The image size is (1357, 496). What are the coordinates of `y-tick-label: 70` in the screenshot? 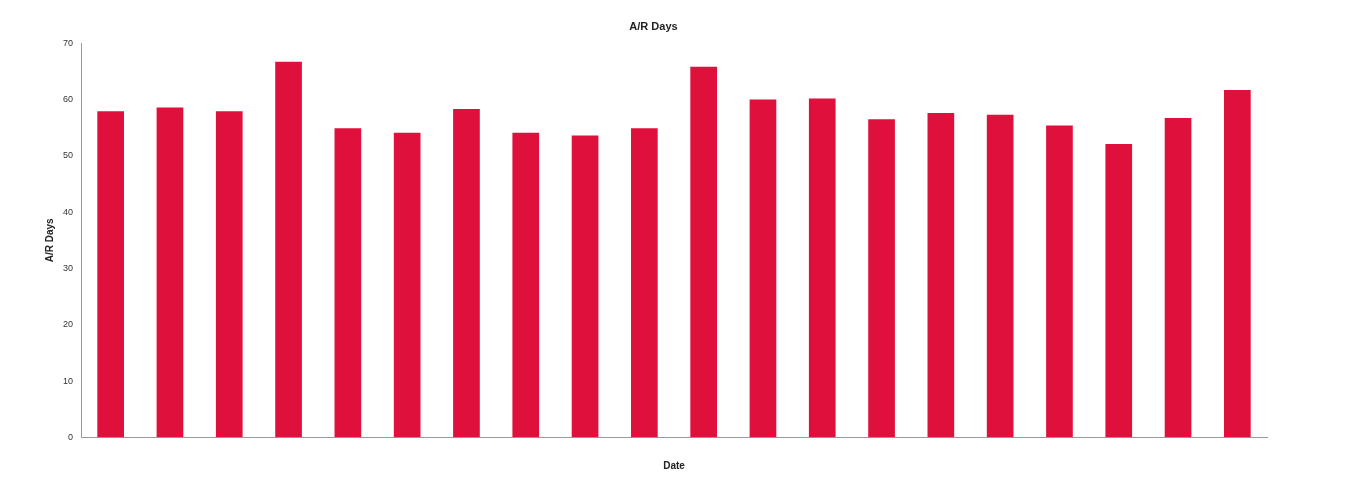 It's located at (68, 42).